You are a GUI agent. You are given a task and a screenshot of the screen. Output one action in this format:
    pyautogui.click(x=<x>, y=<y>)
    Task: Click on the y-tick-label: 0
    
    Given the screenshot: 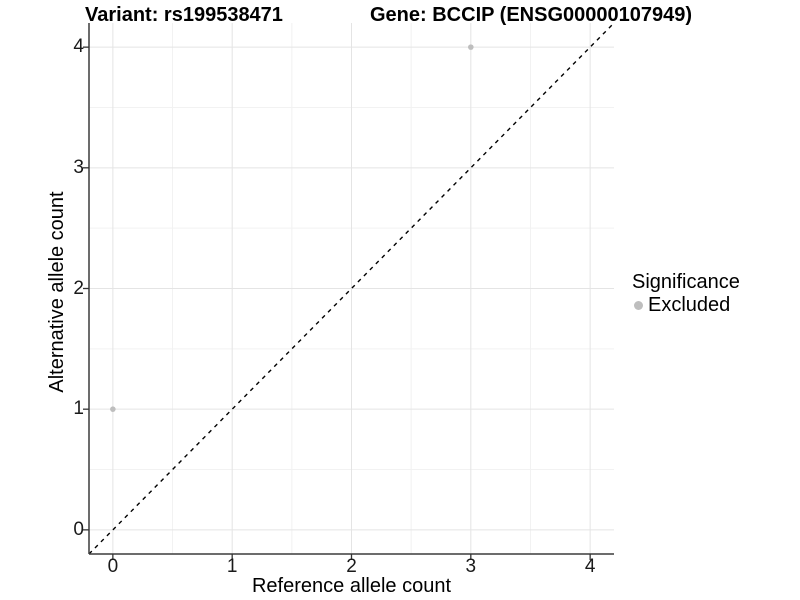 What is the action you would take?
    pyautogui.click(x=78, y=529)
    